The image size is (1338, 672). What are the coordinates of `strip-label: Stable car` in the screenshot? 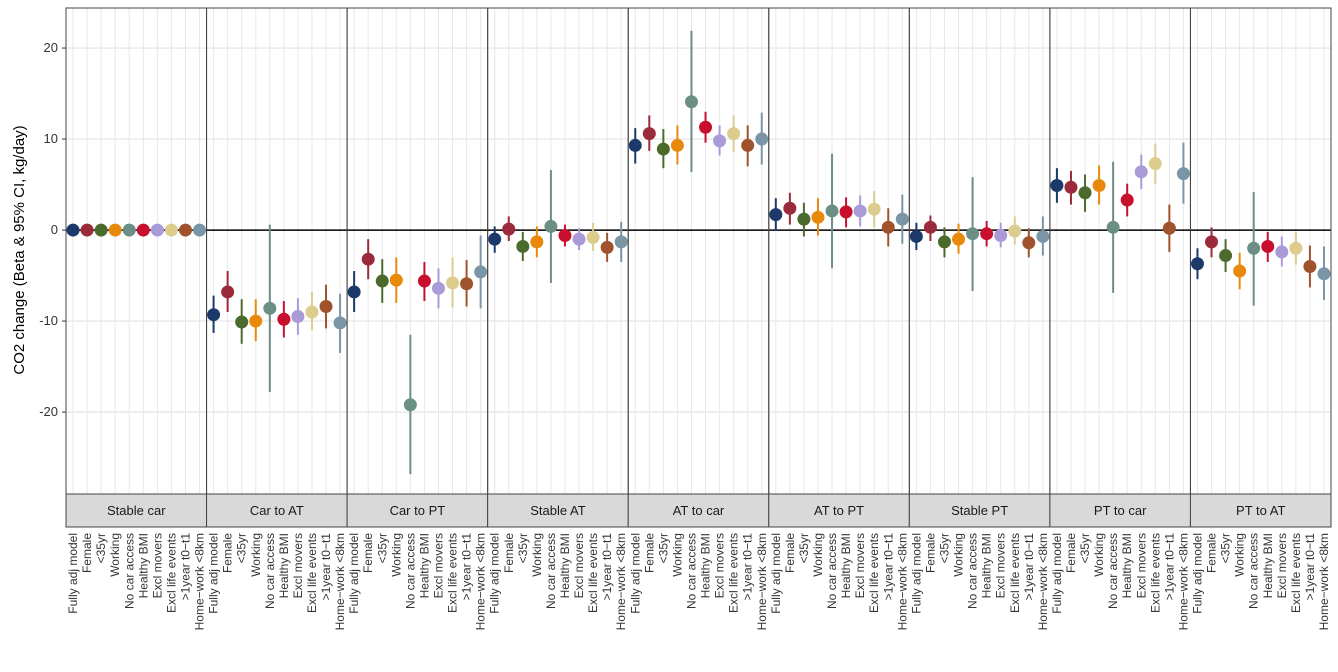 It's located at (136, 510).